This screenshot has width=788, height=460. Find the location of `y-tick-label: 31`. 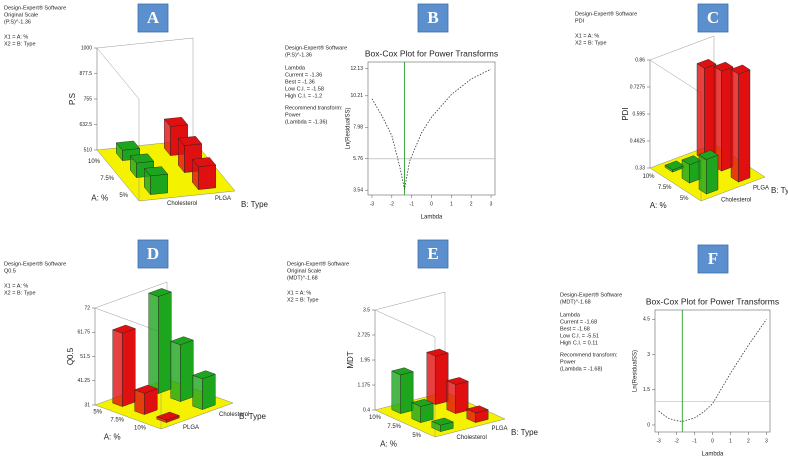

y-tick-label: 31 is located at coordinates (87, 405).